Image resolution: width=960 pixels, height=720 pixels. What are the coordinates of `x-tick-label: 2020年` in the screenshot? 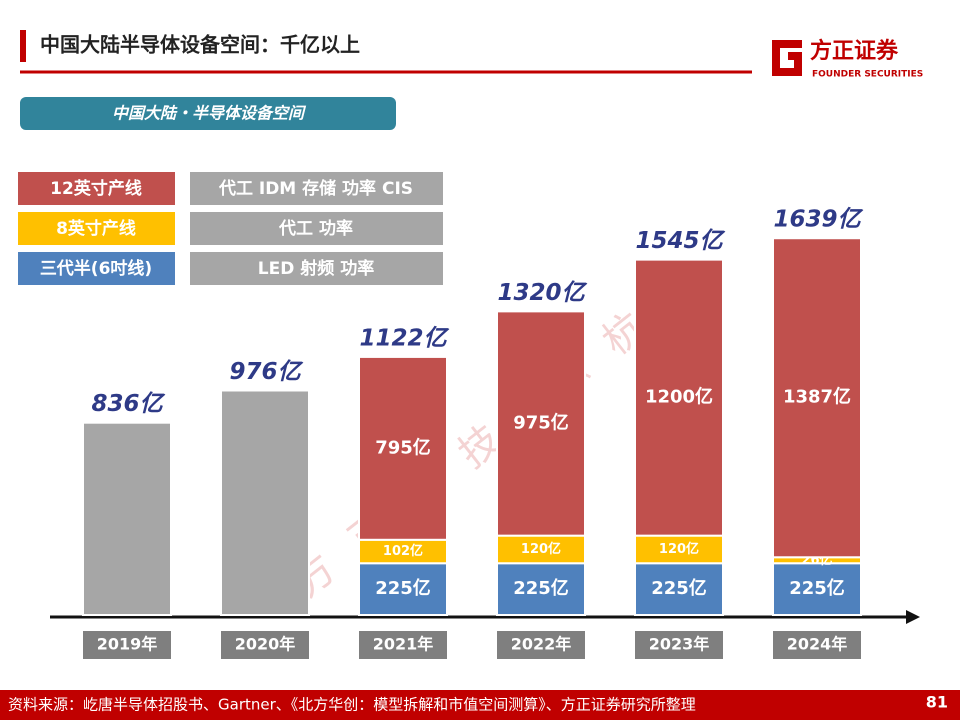 It's located at (265, 644).